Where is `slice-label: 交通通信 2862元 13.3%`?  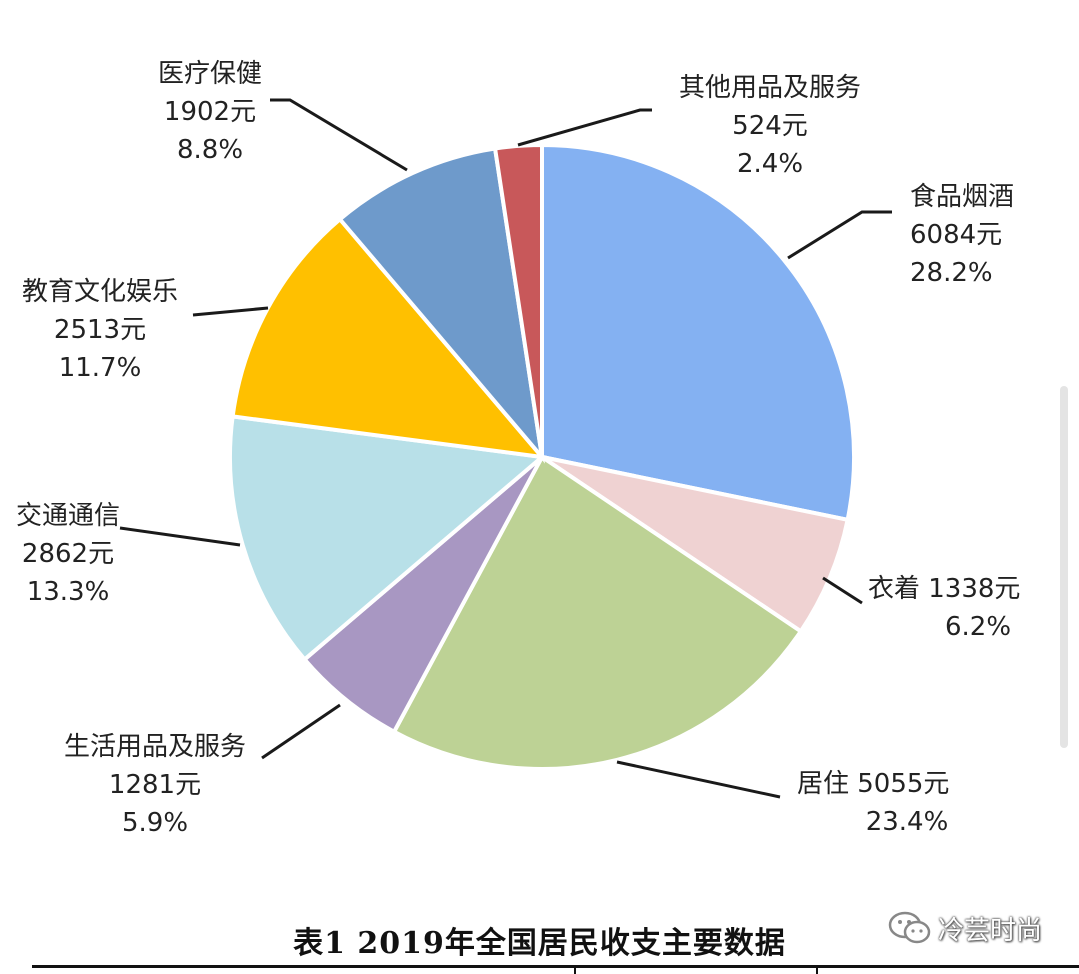
slice-label: 交通通信 2862元 13.3% is located at coordinates (68, 554).